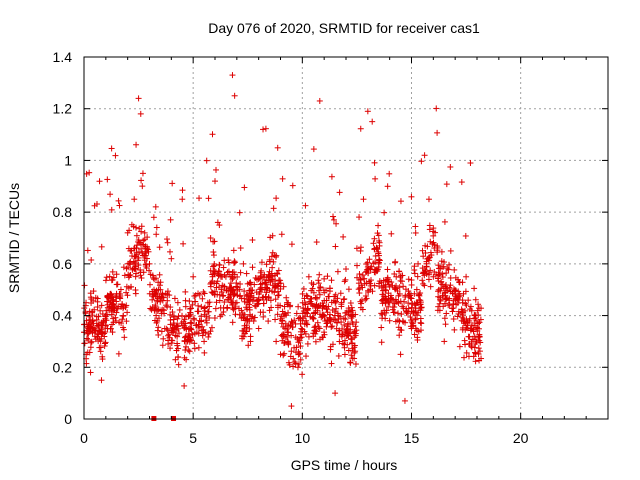 The height and width of the screenshot is (480, 640). I want to click on x-tick-label: 5, so click(193, 438).